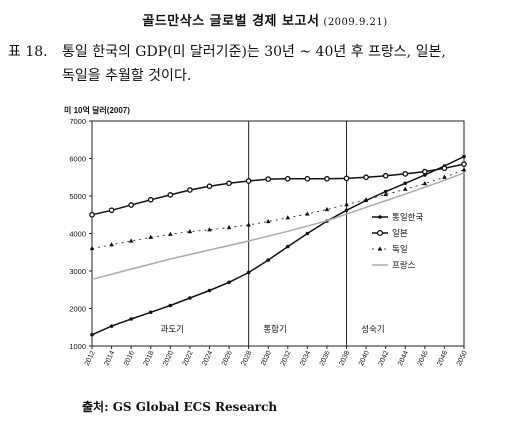 Image resolution: width=530 pixels, height=428 pixels. What do you see at coordinates (274, 329) in the screenshot?
I see `period-label: 통합기` at bounding box center [274, 329].